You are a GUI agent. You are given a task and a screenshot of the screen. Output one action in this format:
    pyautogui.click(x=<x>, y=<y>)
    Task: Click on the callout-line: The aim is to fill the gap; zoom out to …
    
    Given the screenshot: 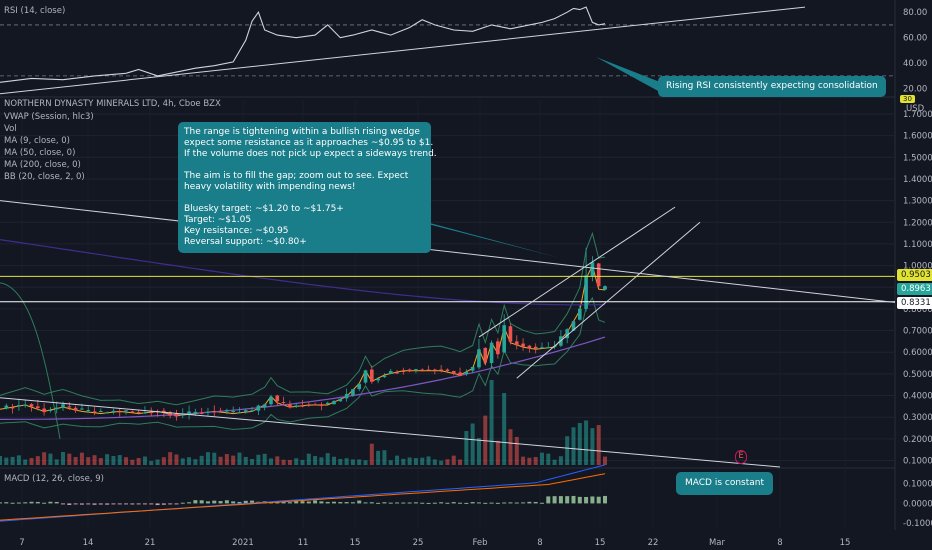 What is the action you would take?
    pyautogui.click(x=296, y=175)
    